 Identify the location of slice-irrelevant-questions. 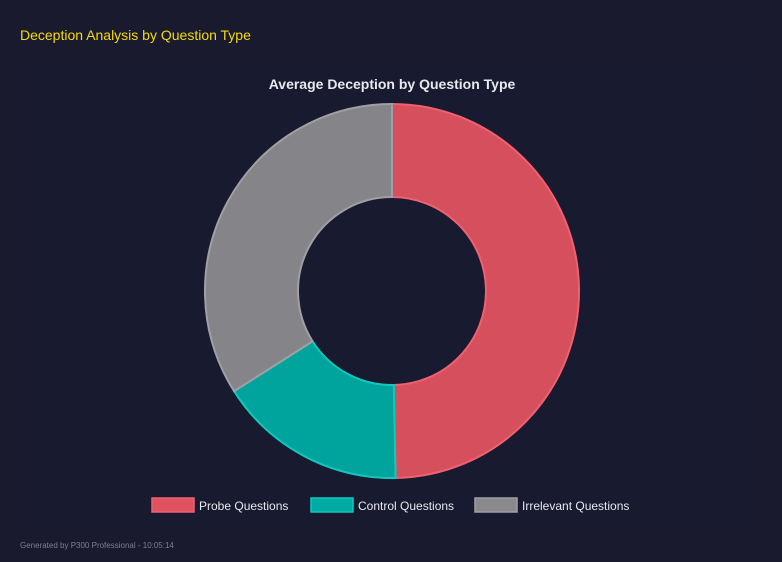
(298, 247).